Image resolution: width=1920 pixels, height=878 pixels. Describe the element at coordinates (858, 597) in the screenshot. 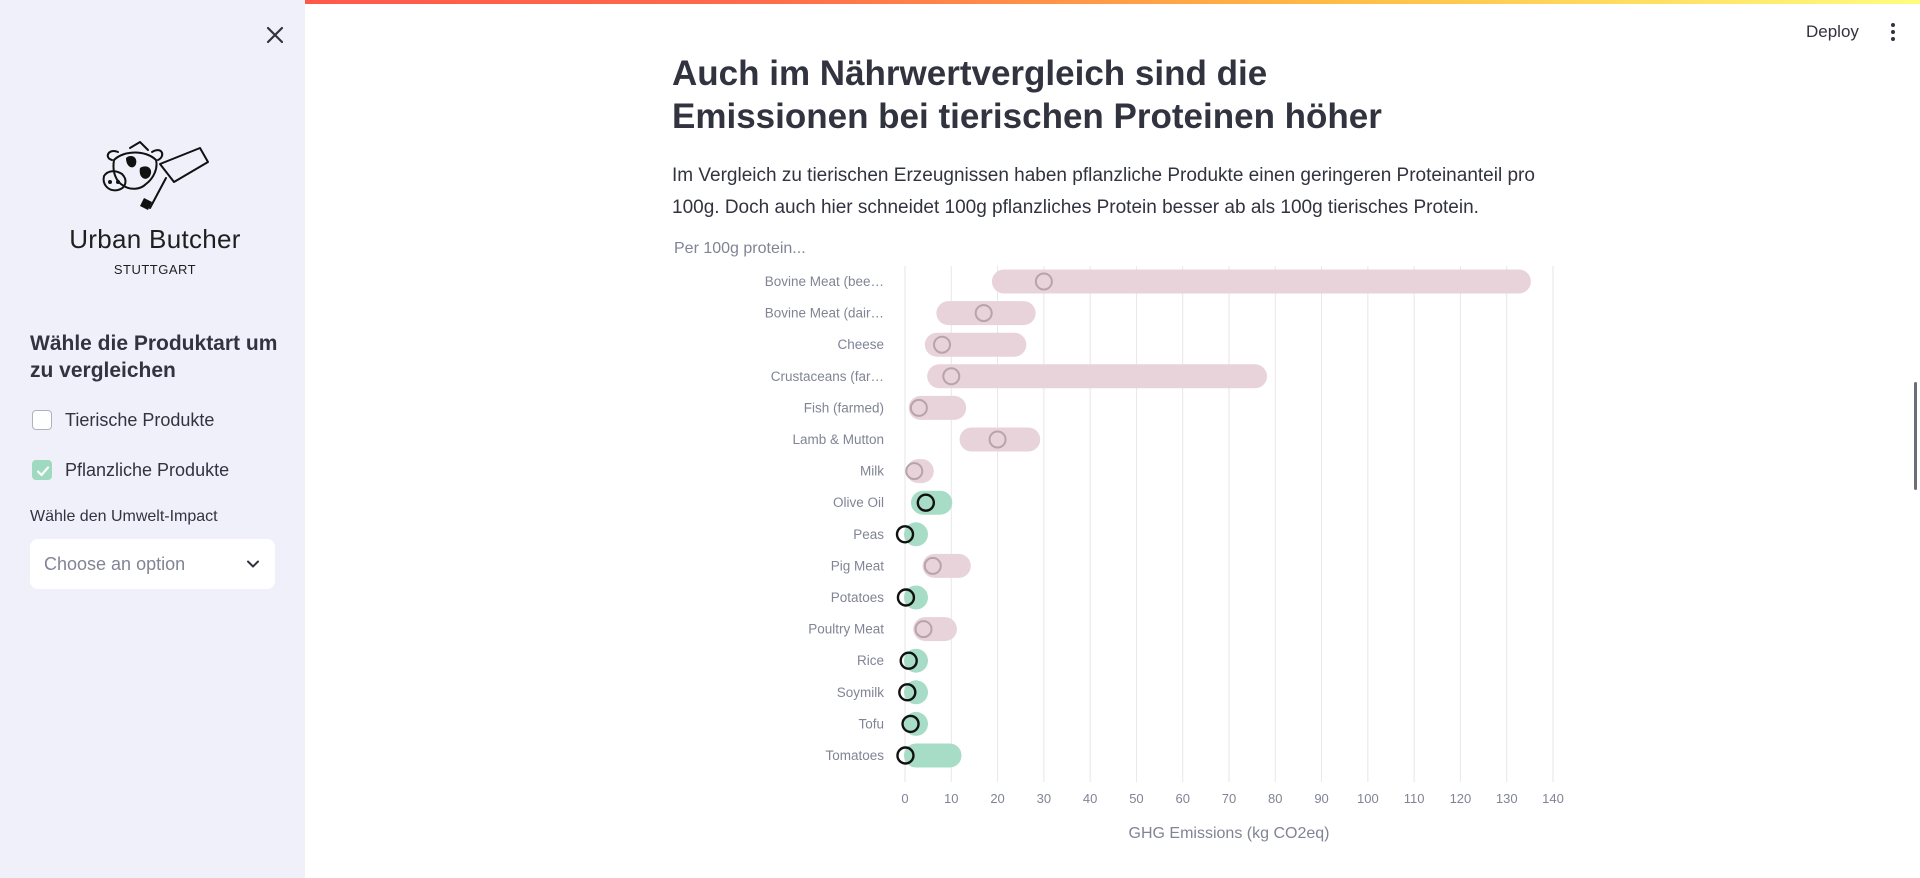

I see `y-tick-label: Potatoes` at that location.